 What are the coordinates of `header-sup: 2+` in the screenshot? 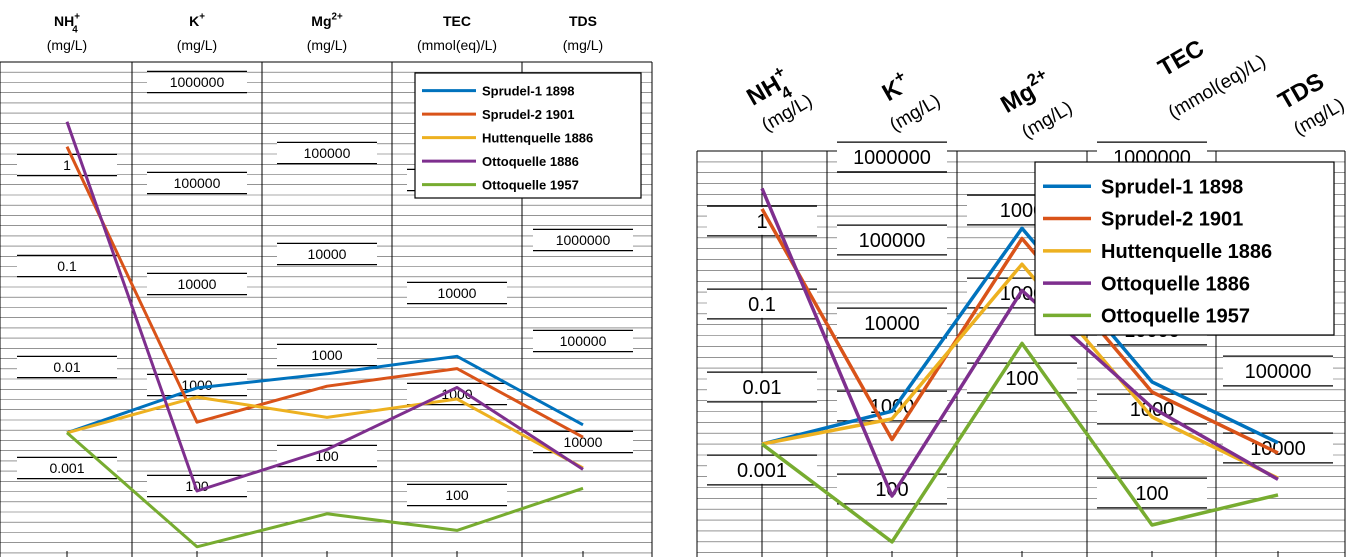 It's located at (337, 17).